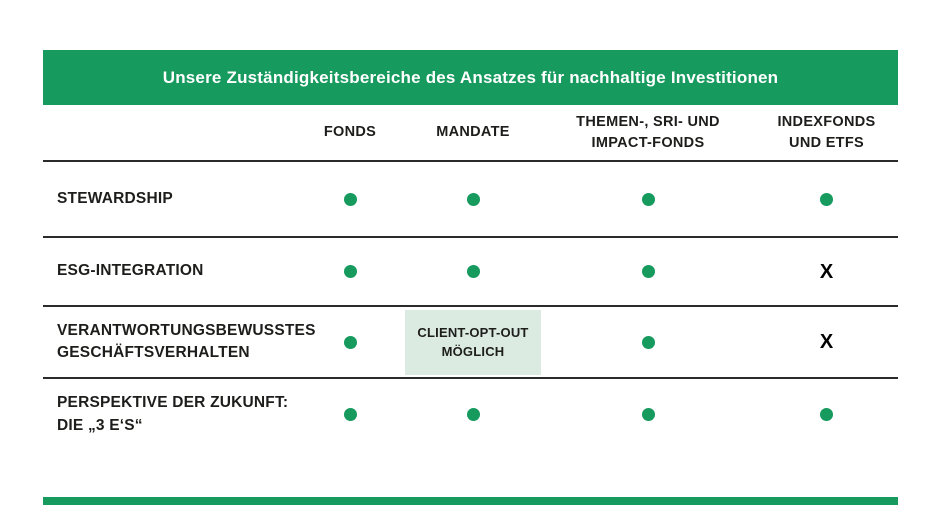  Describe the element at coordinates (173, 414) in the screenshot. I see `row-label-perspektive-der-zukunft: PERSPEKTIVE DER ZUKUNFT: DIE „3 E‘S“` at that location.